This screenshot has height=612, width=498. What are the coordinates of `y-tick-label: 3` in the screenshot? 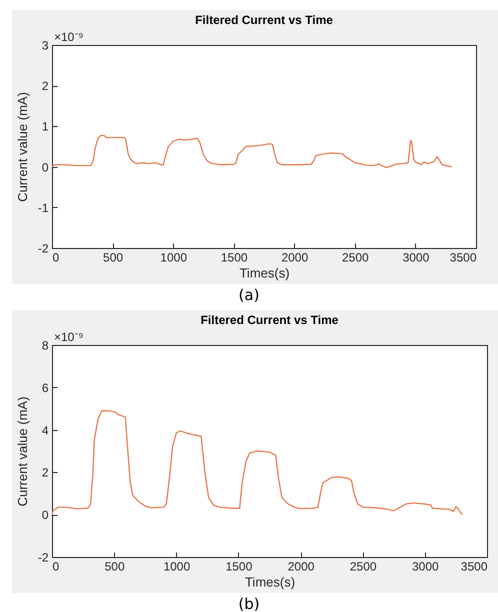 It's located at (45, 45).